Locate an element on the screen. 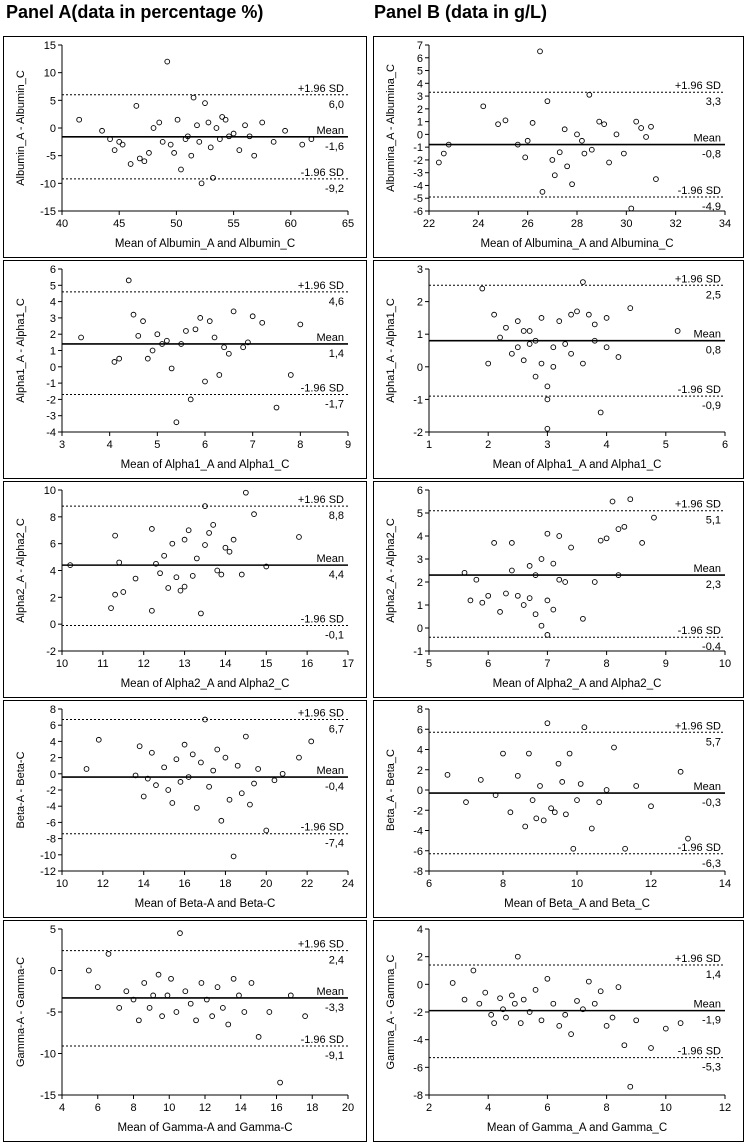 This screenshot has height=1147, width=747. upper-value: 8,8 is located at coordinates (336, 516).